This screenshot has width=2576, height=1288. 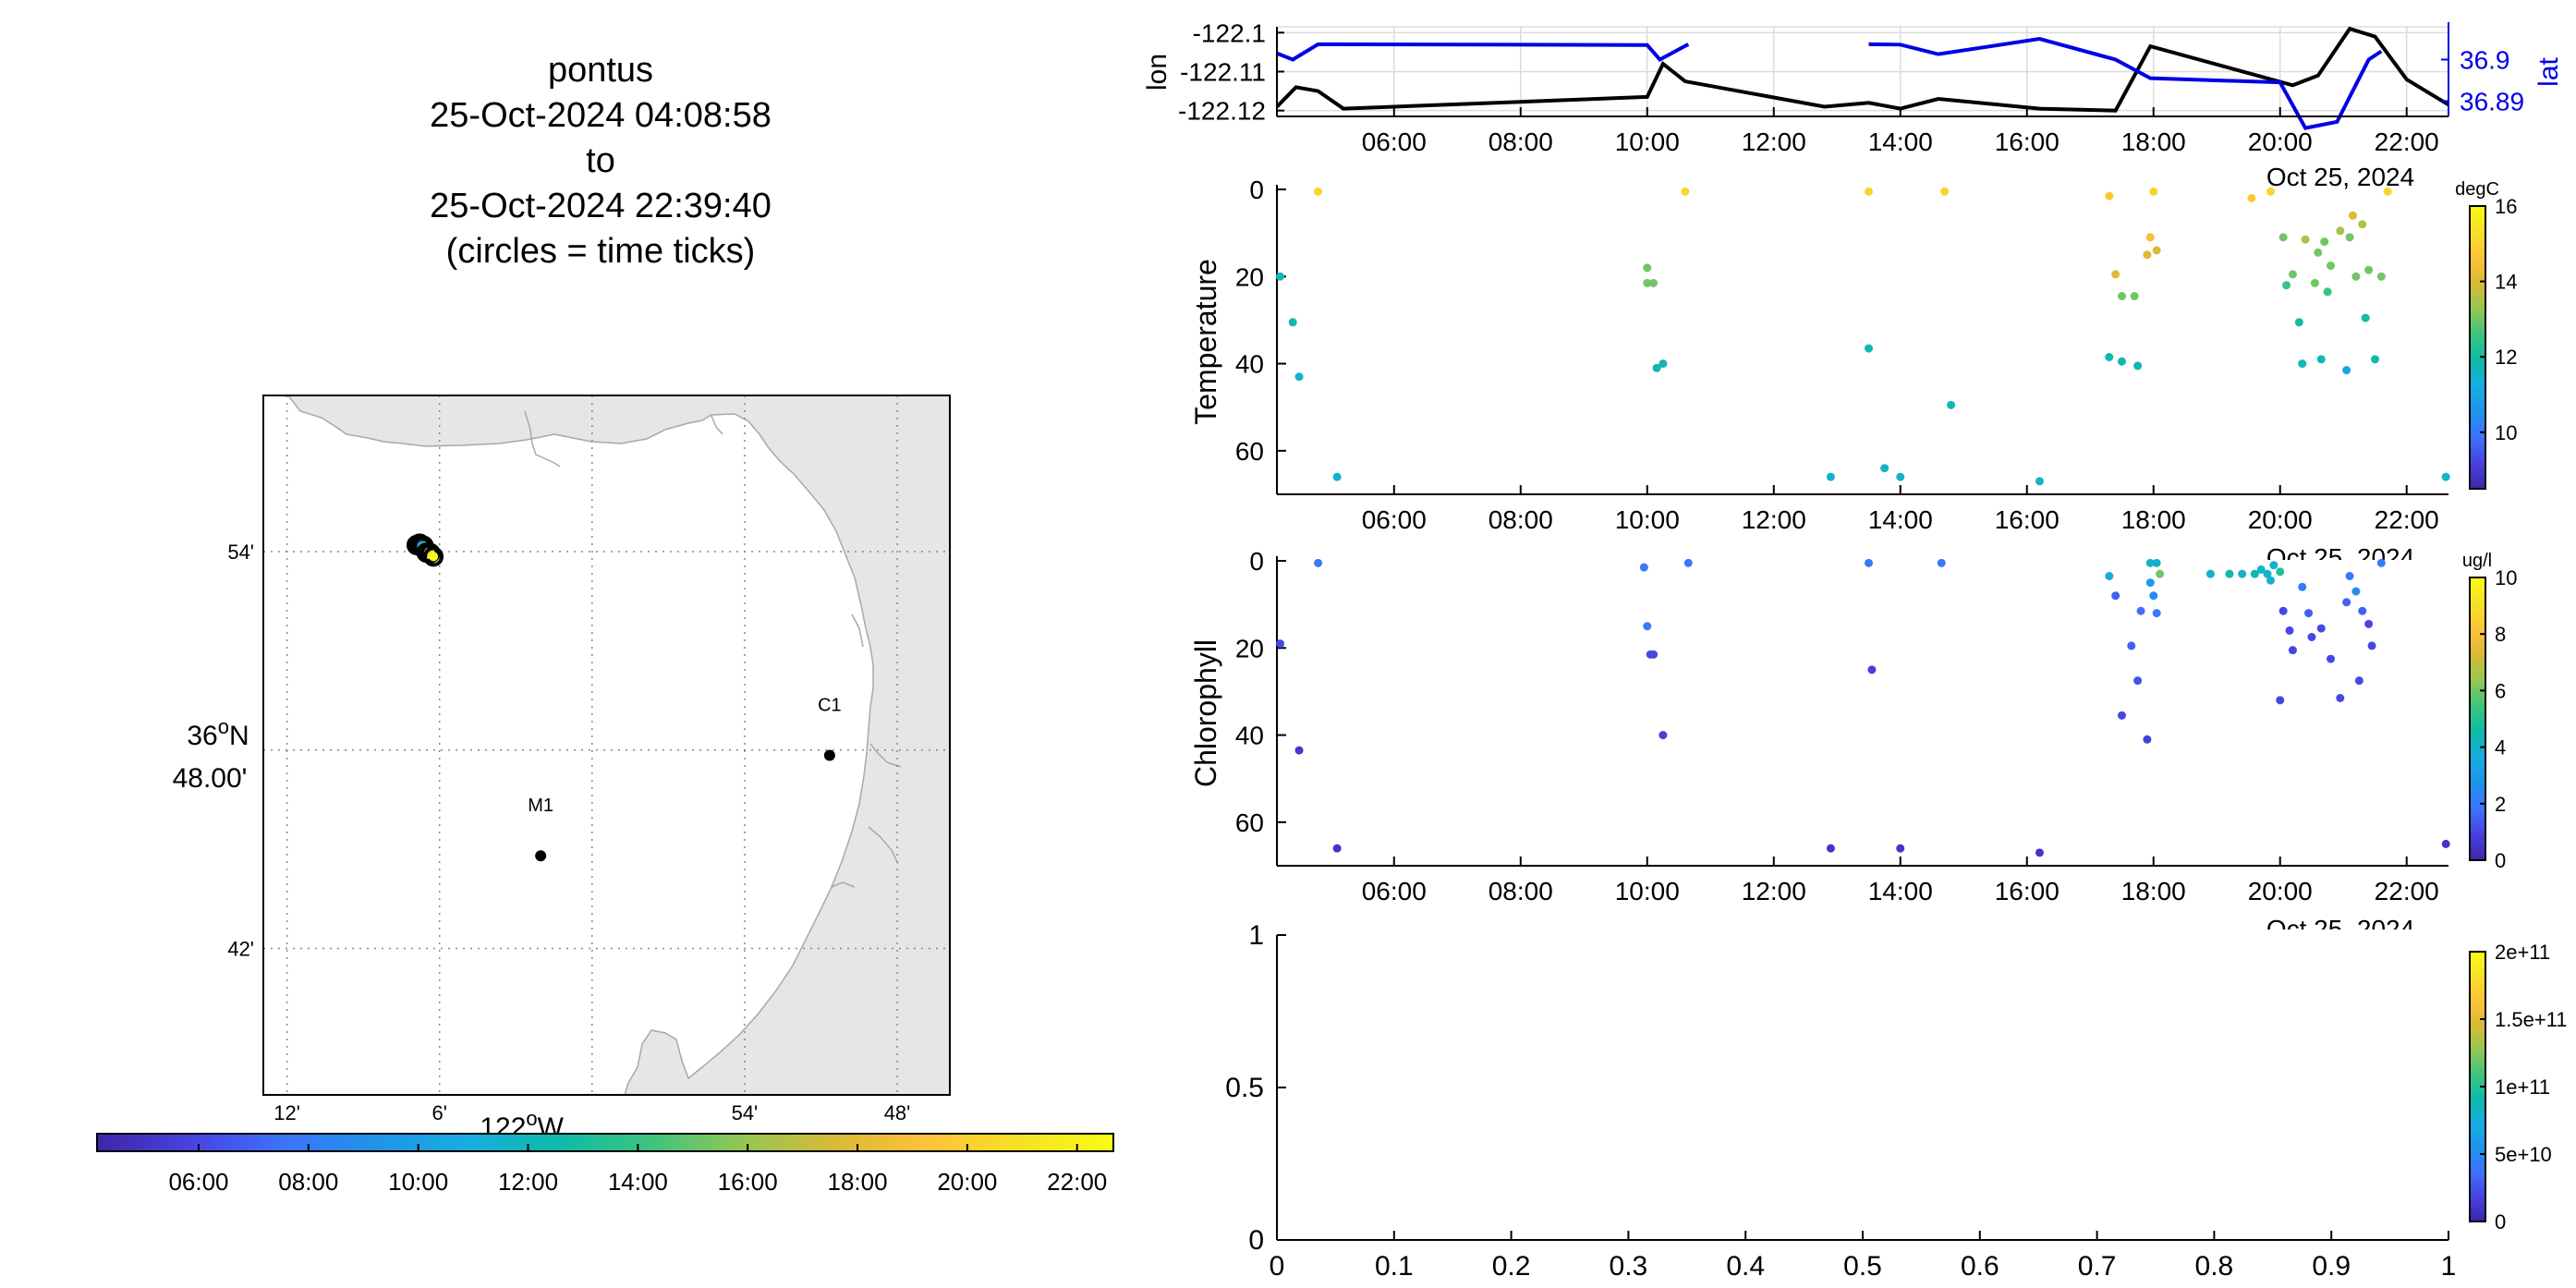 What do you see at coordinates (2506, 282) in the screenshot?
I see `colorbar-tick-label: 14` at bounding box center [2506, 282].